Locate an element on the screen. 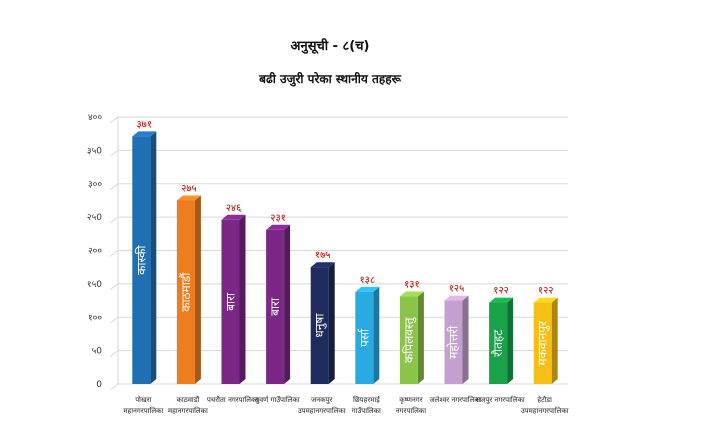  chart-title: बढी उजुरी परेका स्थानीय तहहरू is located at coordinates (330, 79).